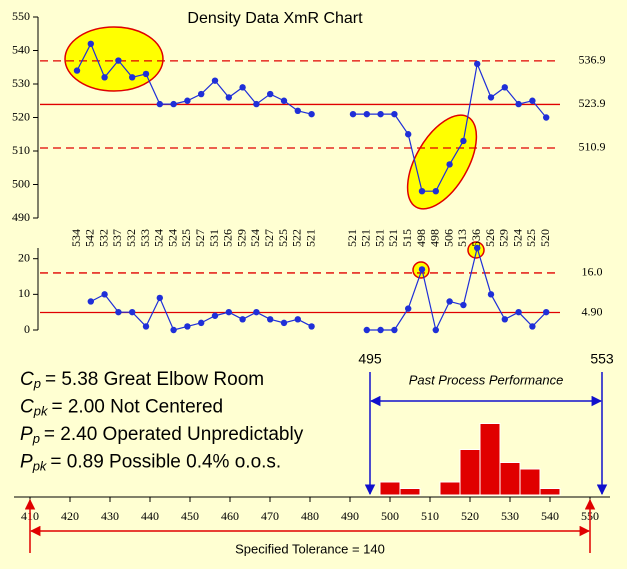 The image size is (627, 569). Describe the element at coordinates (390, 516) in the screenshot. I see `x-tick-label: 500` at that location.